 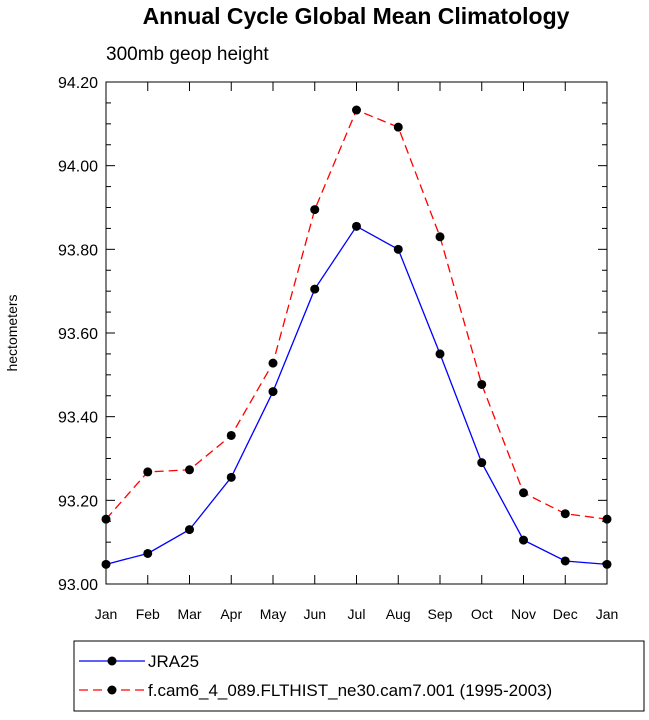 What do you see at coordinates (78, 585) in the screenshot?
I see `y-tick-label: 93.00` at bounding box center [78, 585].